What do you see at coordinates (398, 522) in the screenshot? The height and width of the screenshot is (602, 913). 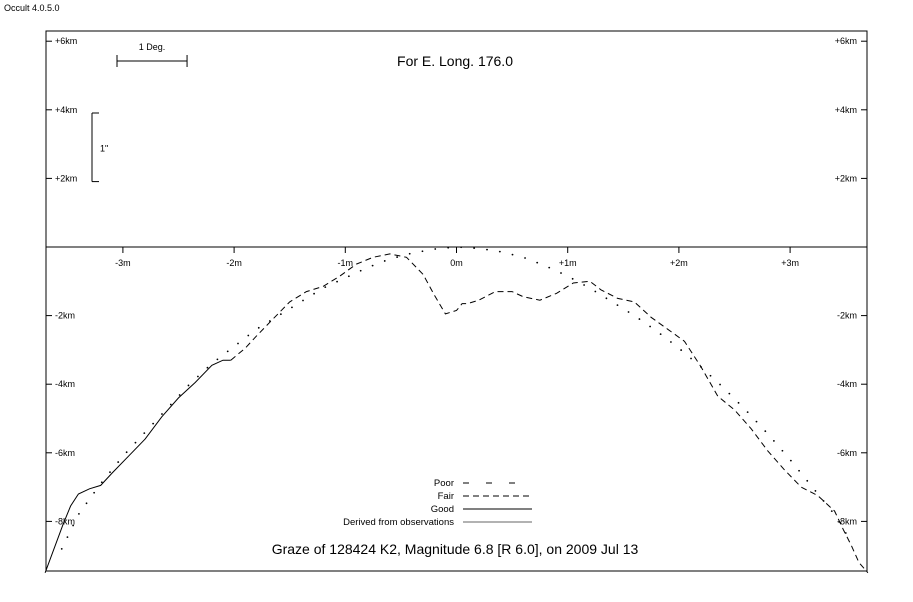 I see `legend-label: Derived from observations` at bounding box center [398, 522].